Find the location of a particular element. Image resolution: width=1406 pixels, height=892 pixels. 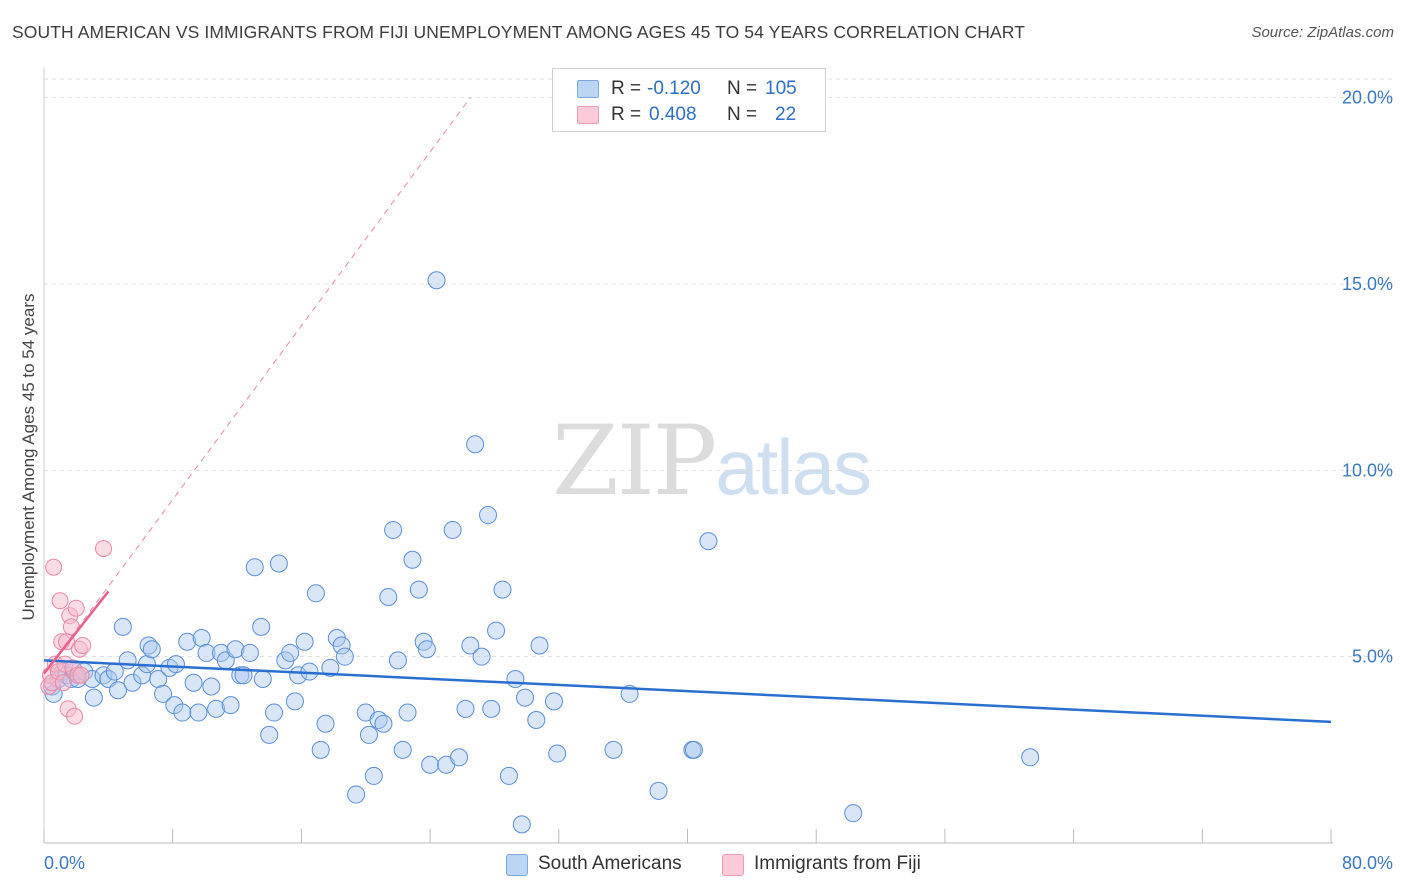

legend-r-value: 0.408 is located at coordinates (673, 114).